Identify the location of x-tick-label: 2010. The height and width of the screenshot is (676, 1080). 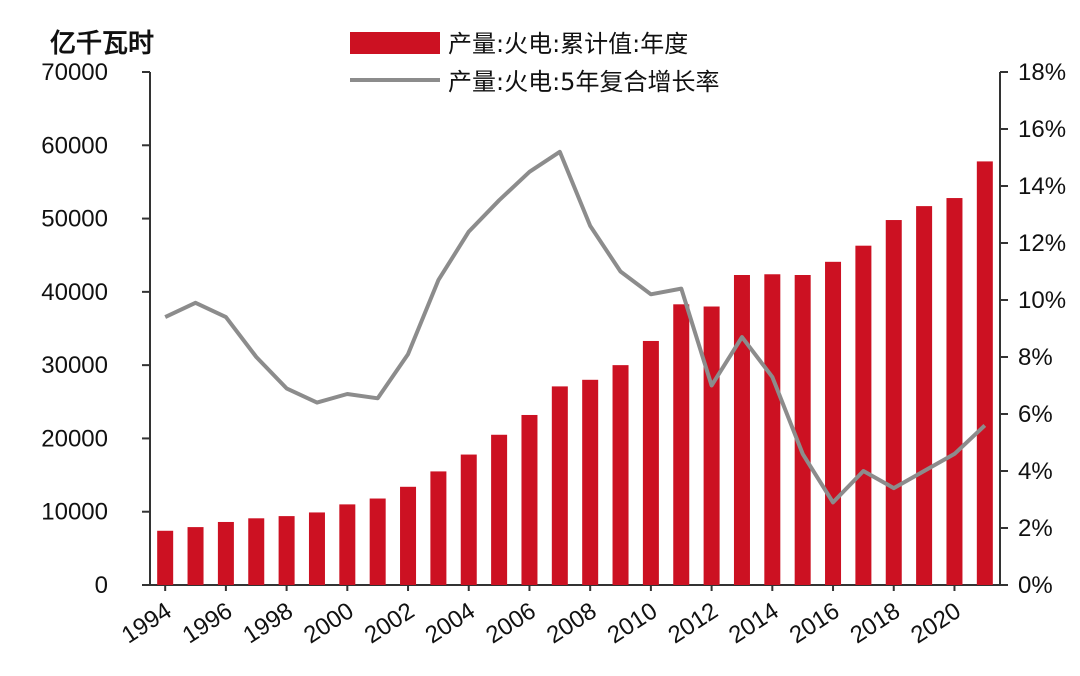
(632, 623).